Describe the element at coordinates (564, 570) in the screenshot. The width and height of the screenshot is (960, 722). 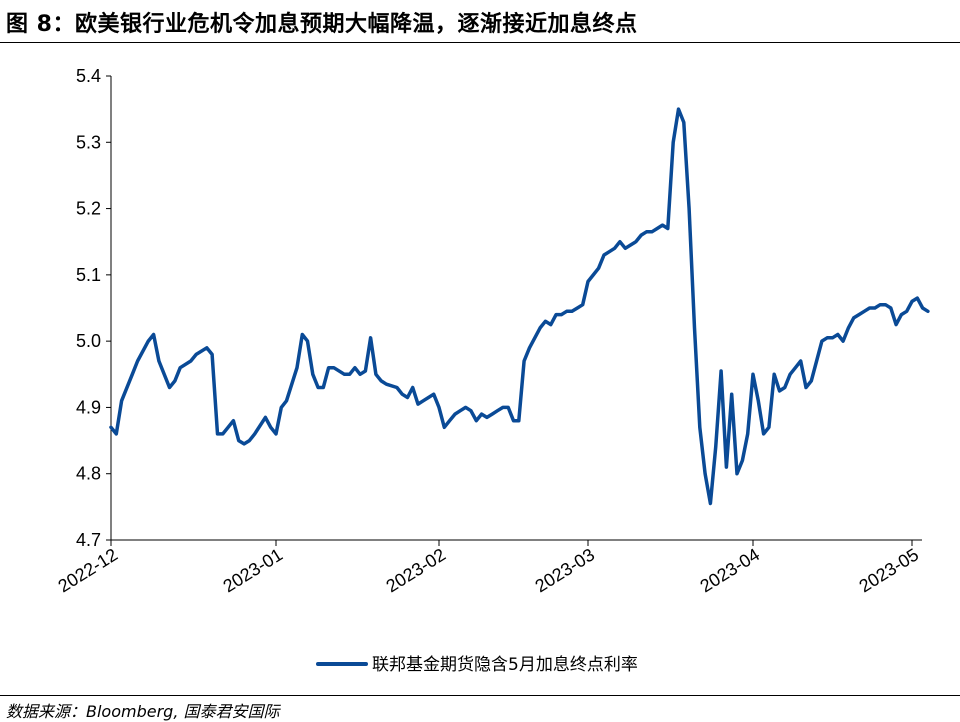
I see `x-tick-label: 2023-03` at that location.